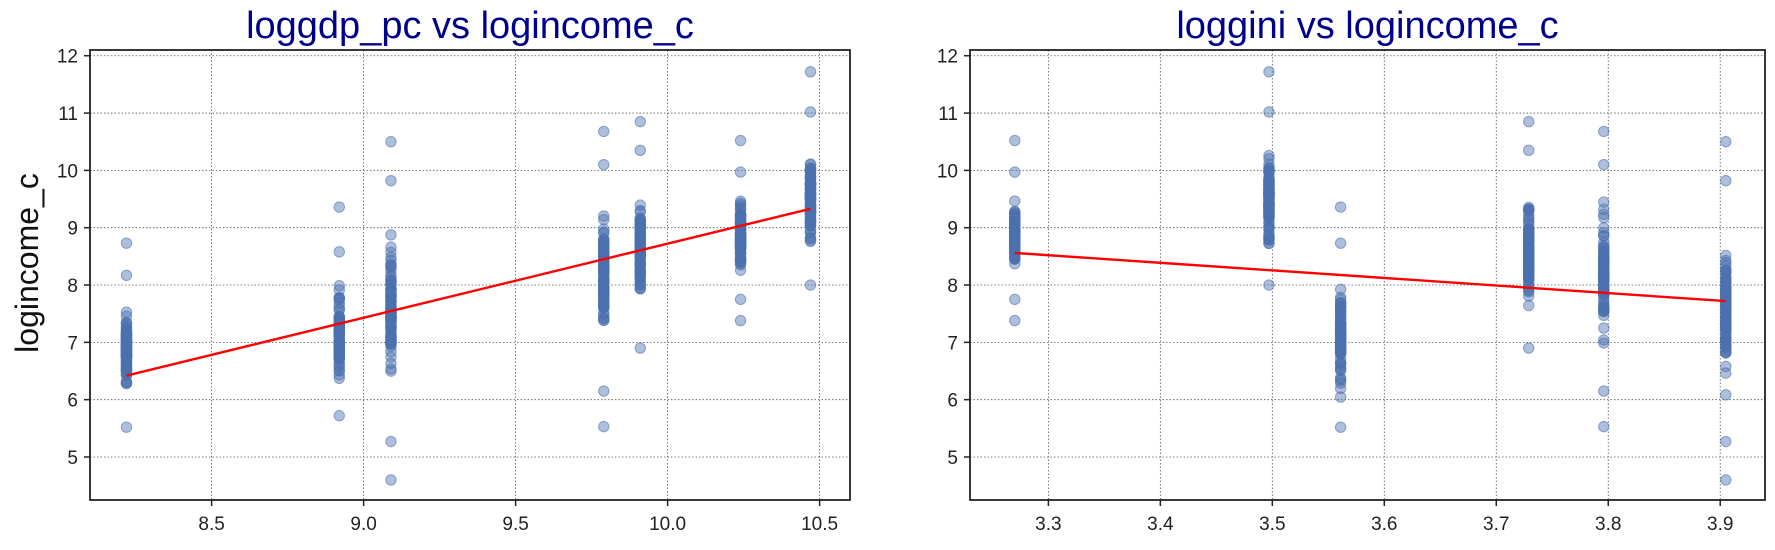  Describe the element at coordinates (27, 263) in the screenshot. I see `y-axis-label: logincome_c` at that location.